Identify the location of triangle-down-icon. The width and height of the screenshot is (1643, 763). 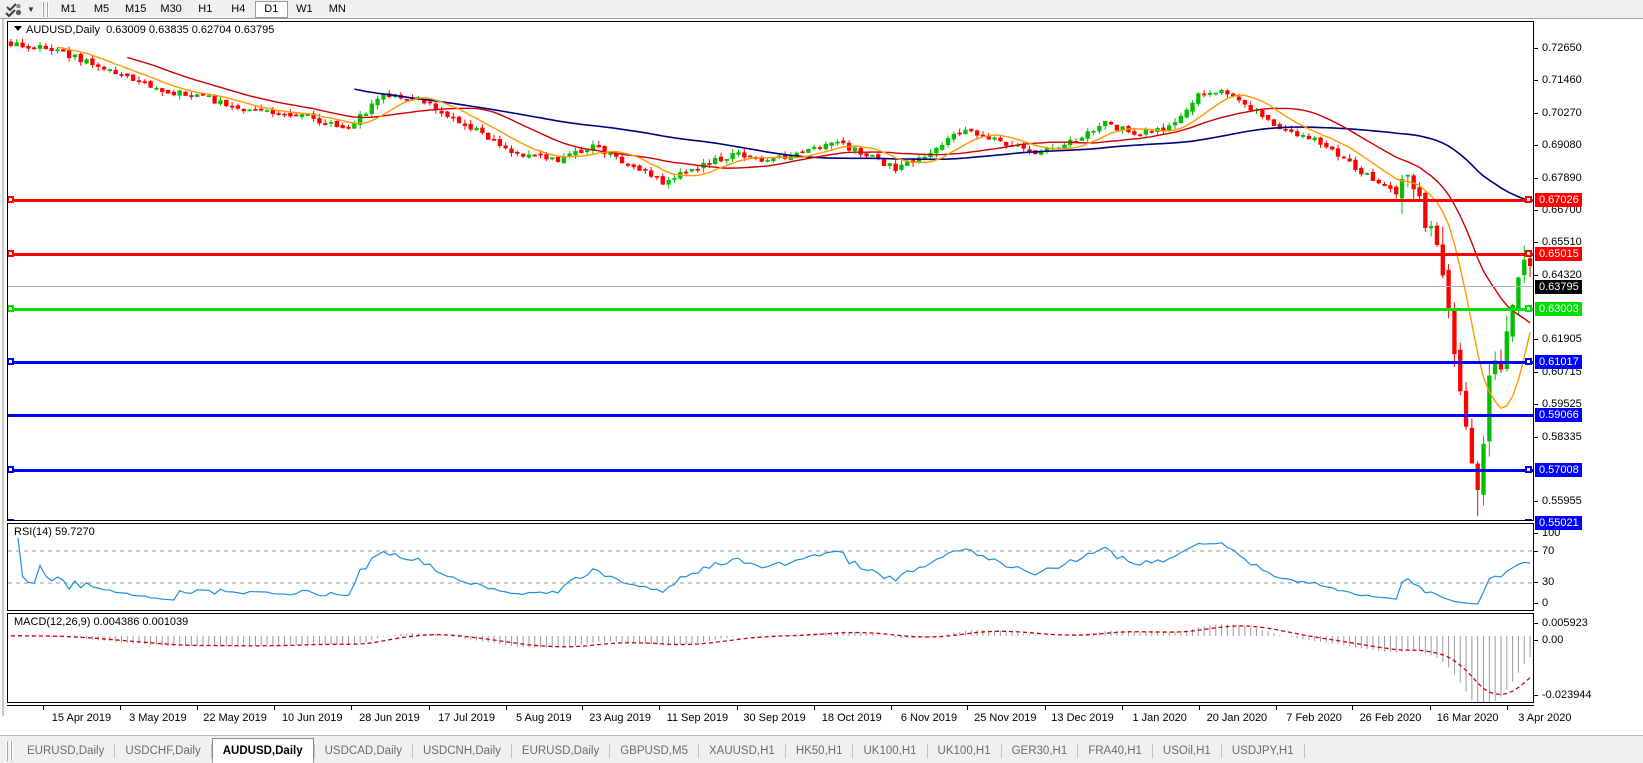
(18, 28).